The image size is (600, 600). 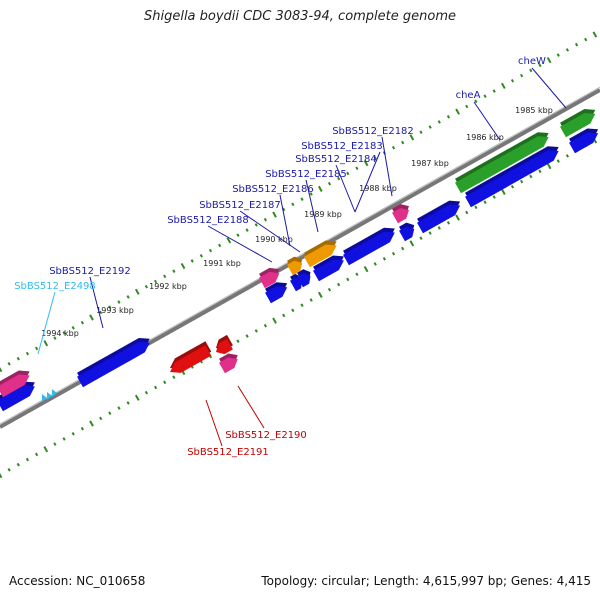 I want to click on tick-label: 1985 kbp, so click(x=534, y=110).